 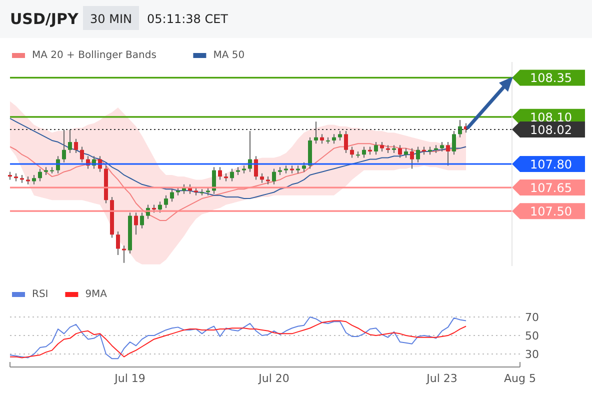 What do you see at coordinates (532, 336) in the screenshot?
I see `y-tick-label: 50` at bounding box center [532, 336].